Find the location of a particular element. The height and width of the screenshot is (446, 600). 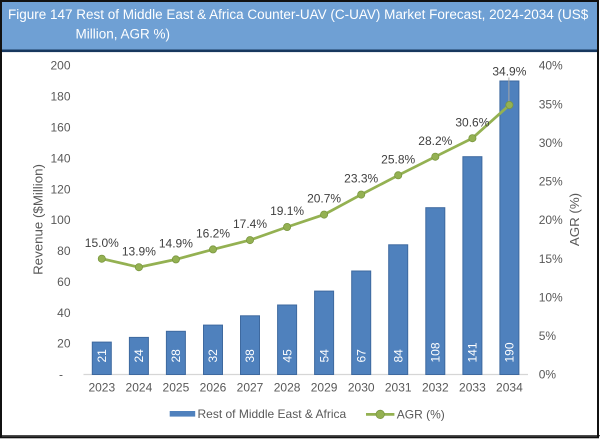

svg-text: 5% is located at coordinates (548, 336).